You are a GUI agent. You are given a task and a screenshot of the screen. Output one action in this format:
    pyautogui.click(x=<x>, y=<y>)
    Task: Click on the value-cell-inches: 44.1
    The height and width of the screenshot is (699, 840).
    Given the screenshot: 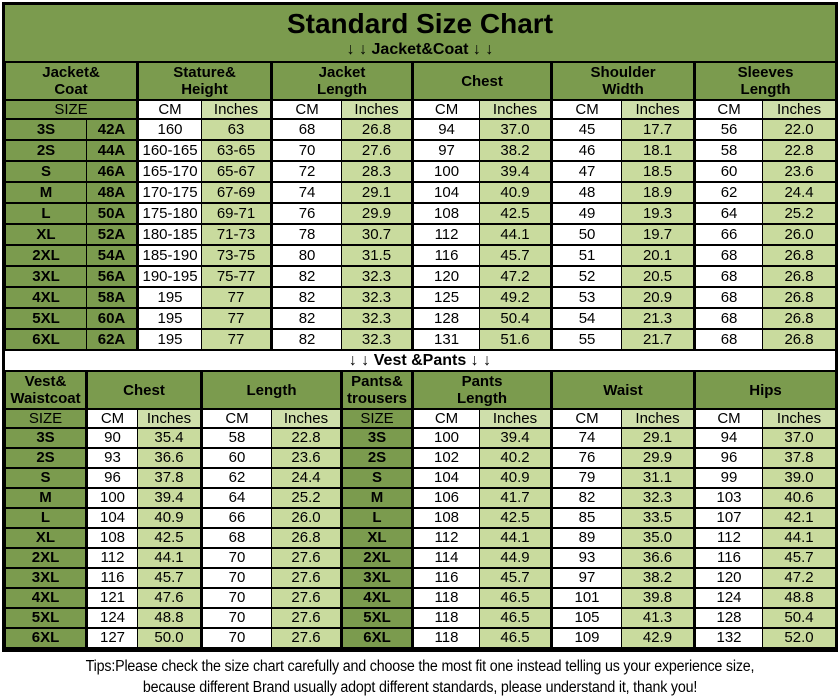 What is the action you would take?
    pyautogui.click(x=170, y=558)
    